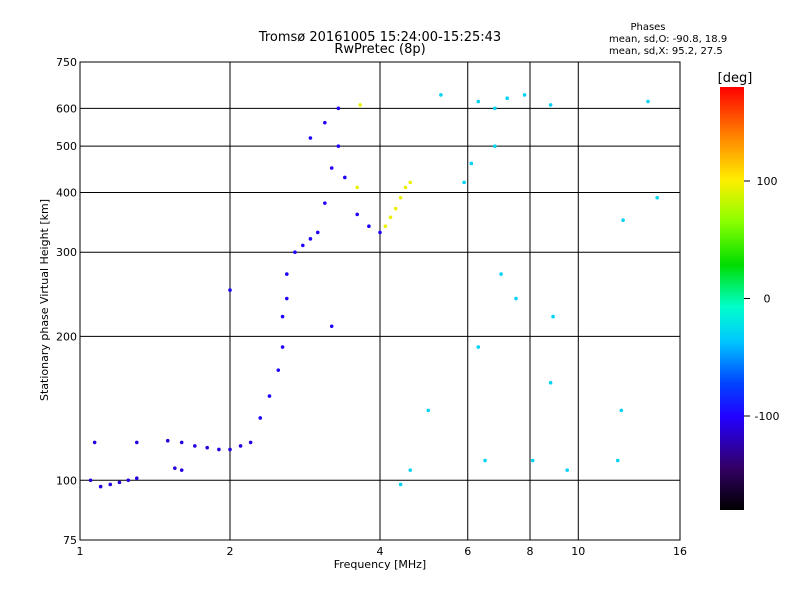 This screenshot has width=800, height=600. Describe the element at coordinates (578, 551) in the screenshot. I see `x-tick-label: 10` at that location.